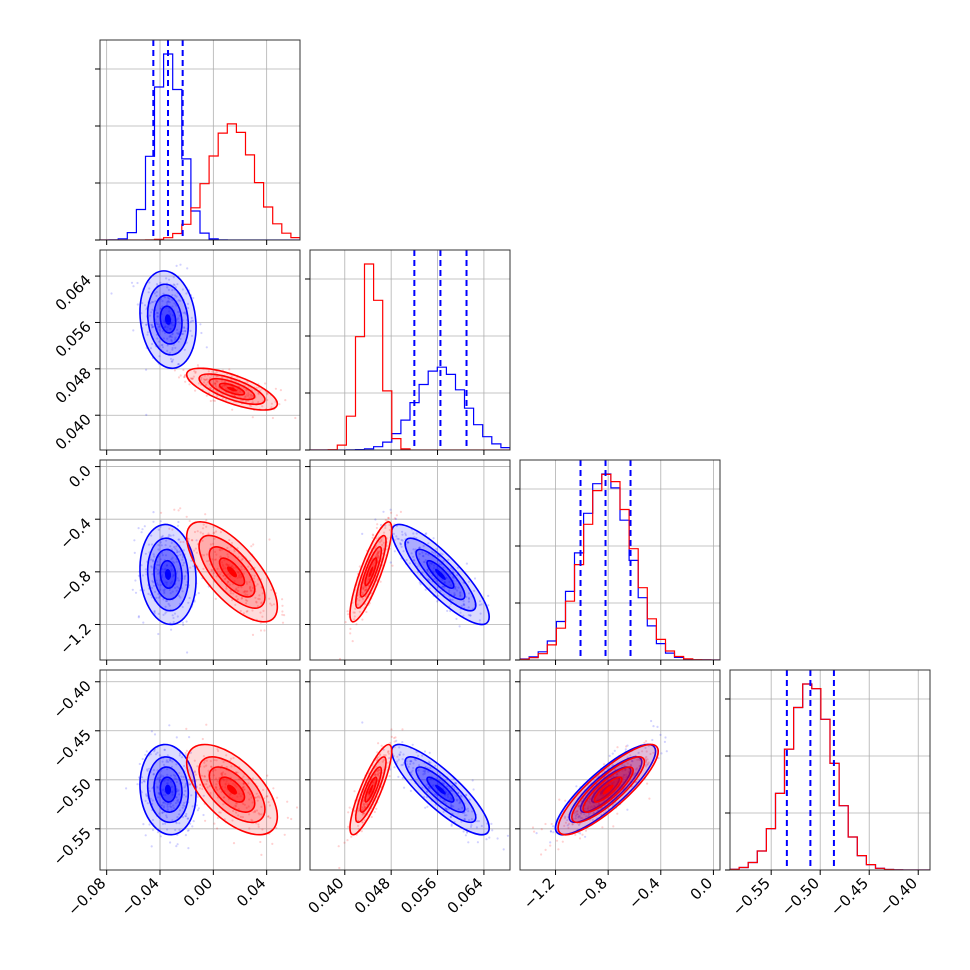 The image size is (970, 970). Describe the element at coordinates (198, 892) in the screenshot. I see `x-tick-label: 0.00` at that location.